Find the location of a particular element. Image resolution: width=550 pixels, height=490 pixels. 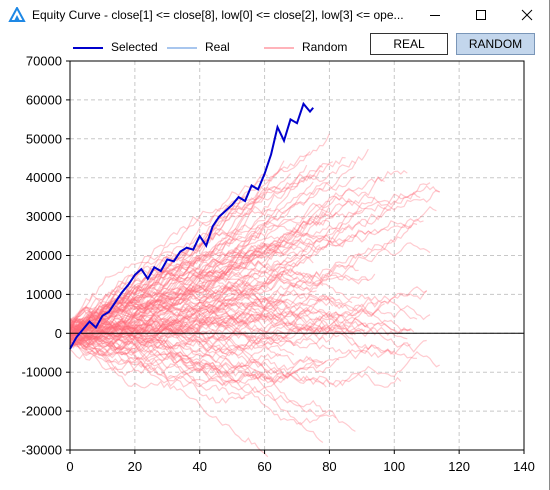

legend-random-label: Random is located at coordinates (325, 47).